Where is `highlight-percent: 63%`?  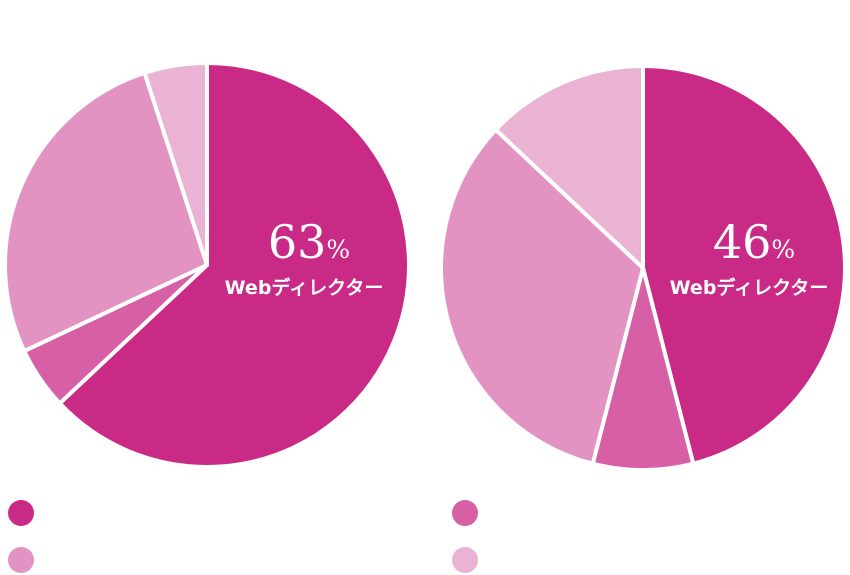 highlight-percent: 63% is located at coordinates (309, 242).